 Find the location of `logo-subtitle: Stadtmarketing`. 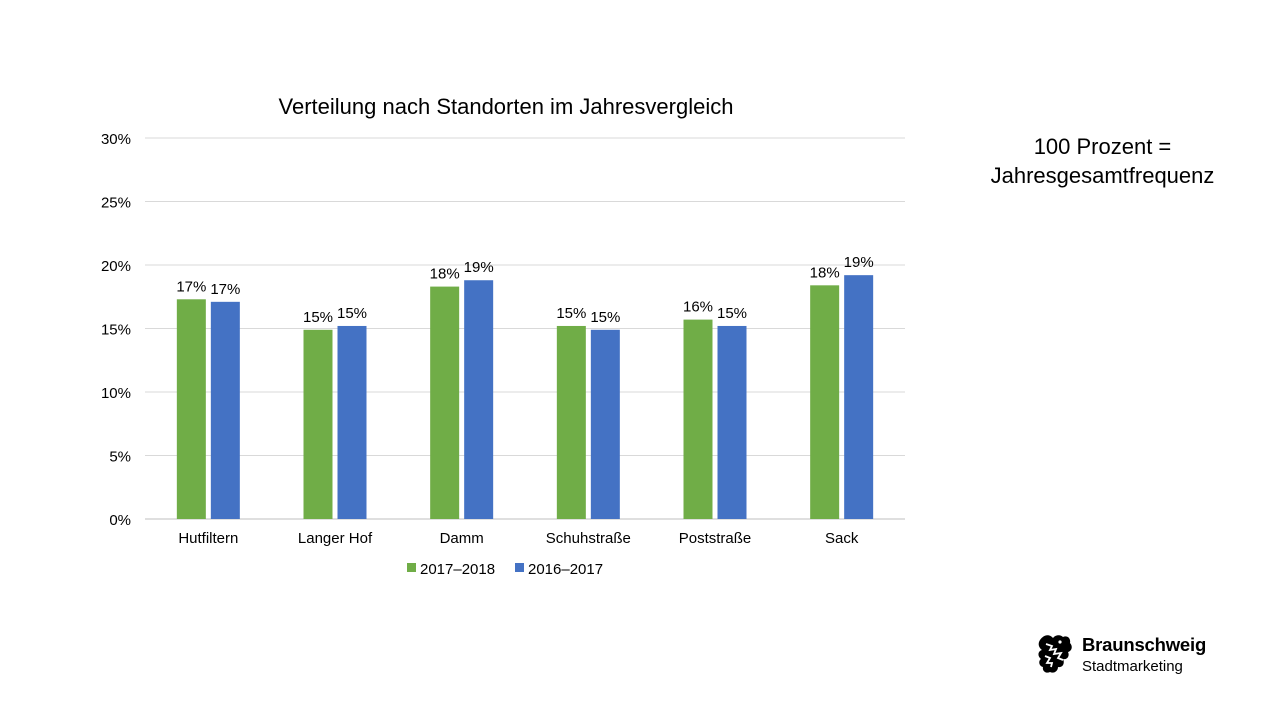

logo-subtitle: Stadtmarketing is located at coordinates (1132, 666).